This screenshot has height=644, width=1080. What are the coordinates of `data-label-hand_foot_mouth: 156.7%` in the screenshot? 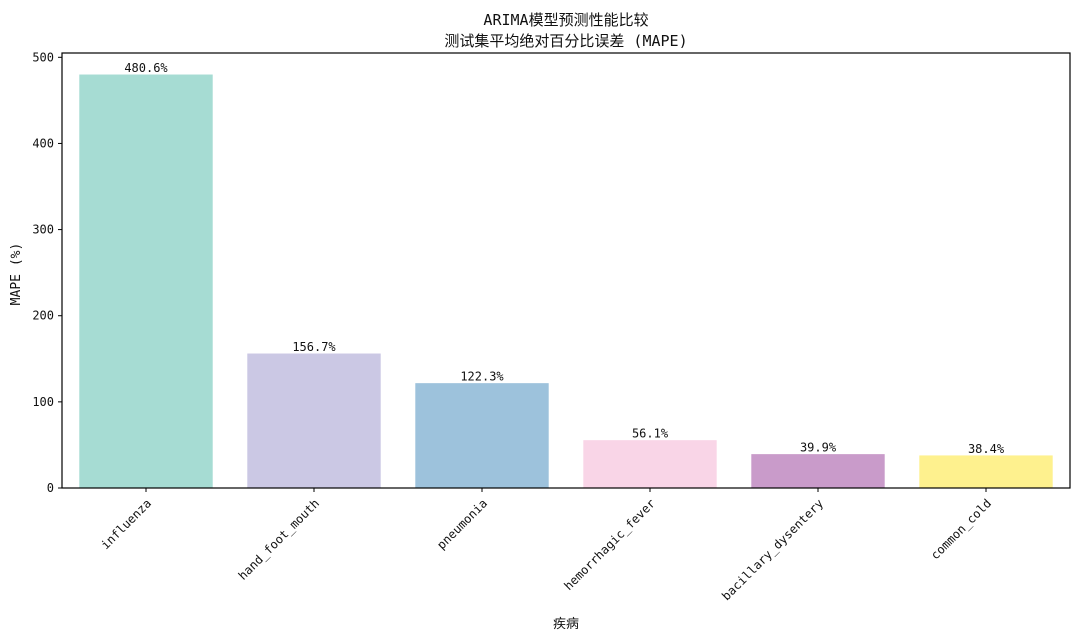 It's located at (314, 347).